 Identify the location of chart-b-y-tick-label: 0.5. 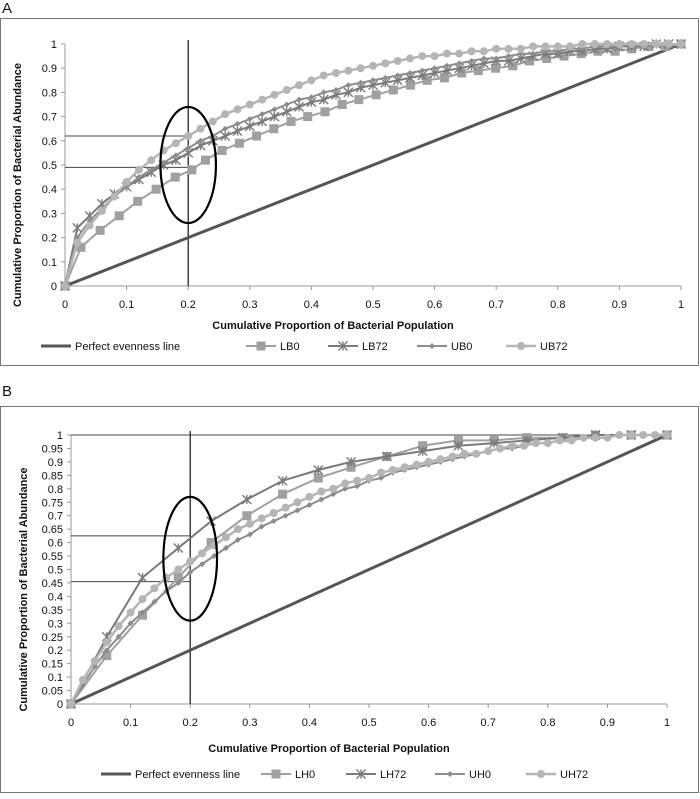
(55, 571).